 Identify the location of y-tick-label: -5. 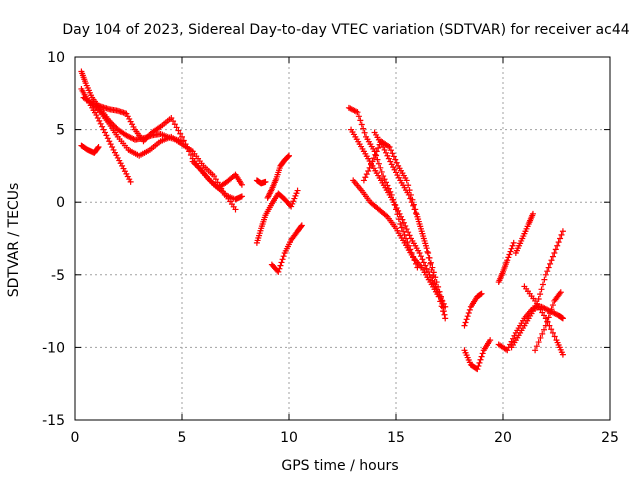
(58, 276).